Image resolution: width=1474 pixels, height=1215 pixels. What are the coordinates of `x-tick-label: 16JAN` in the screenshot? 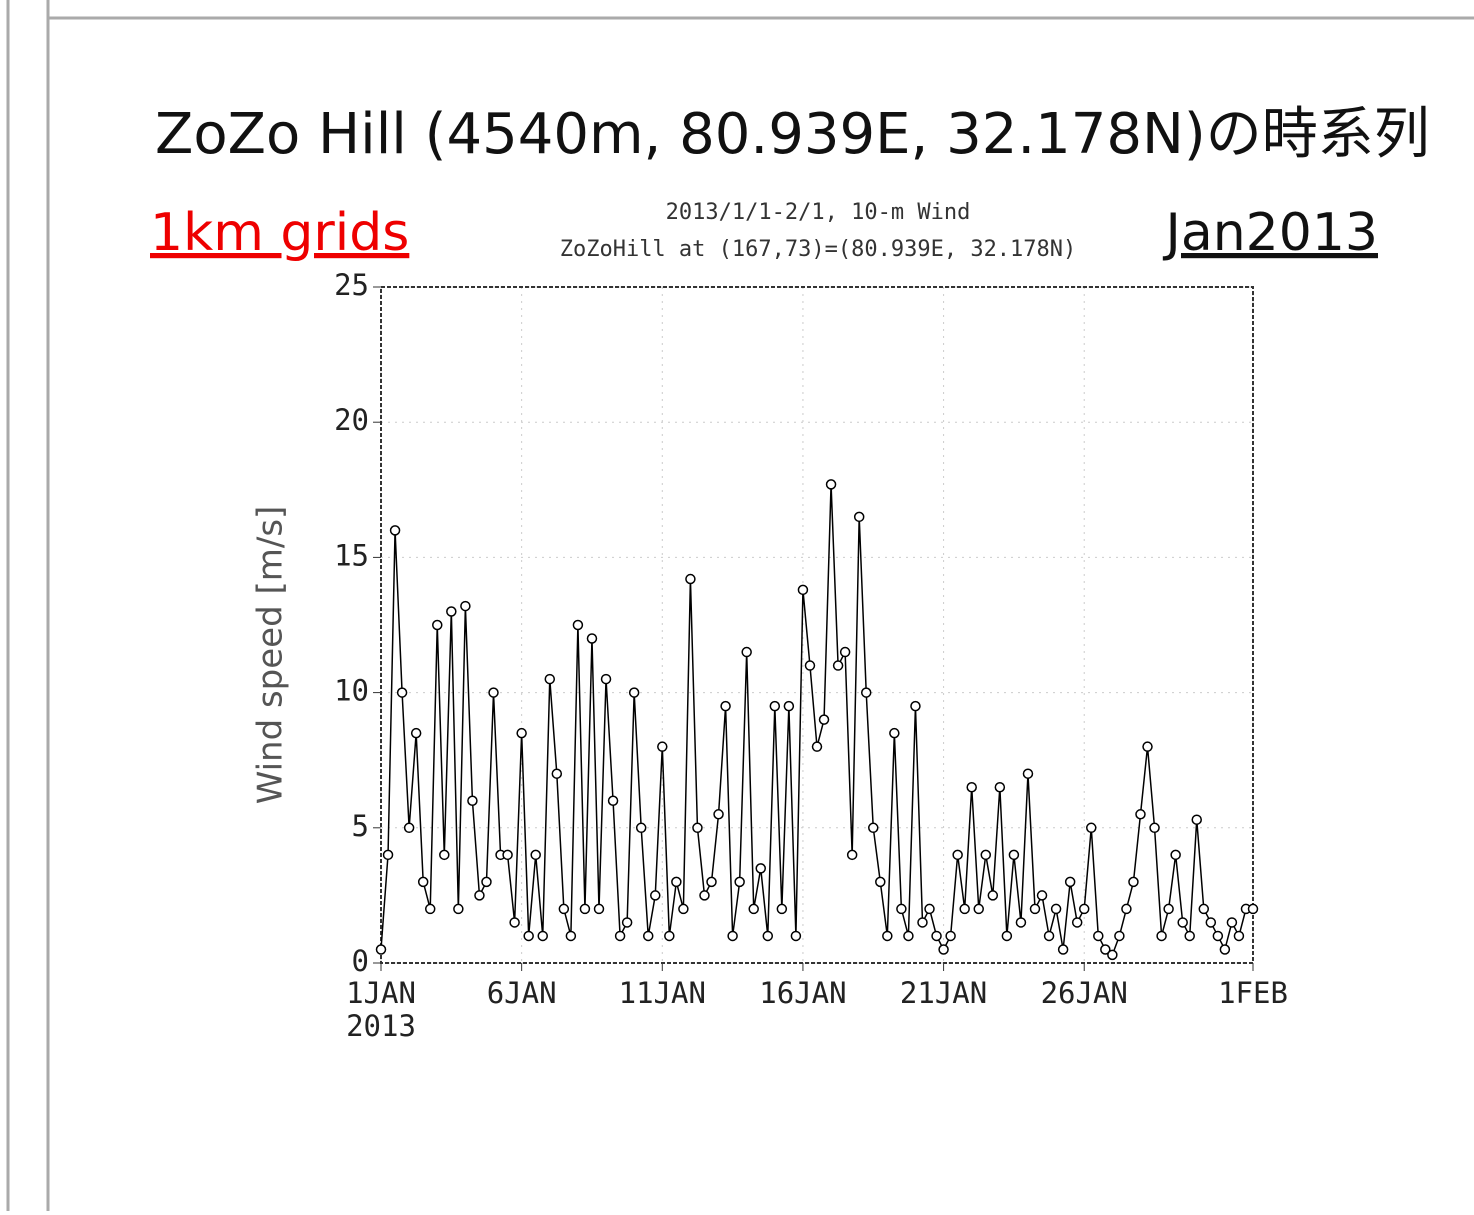 It's located at (802, 993).